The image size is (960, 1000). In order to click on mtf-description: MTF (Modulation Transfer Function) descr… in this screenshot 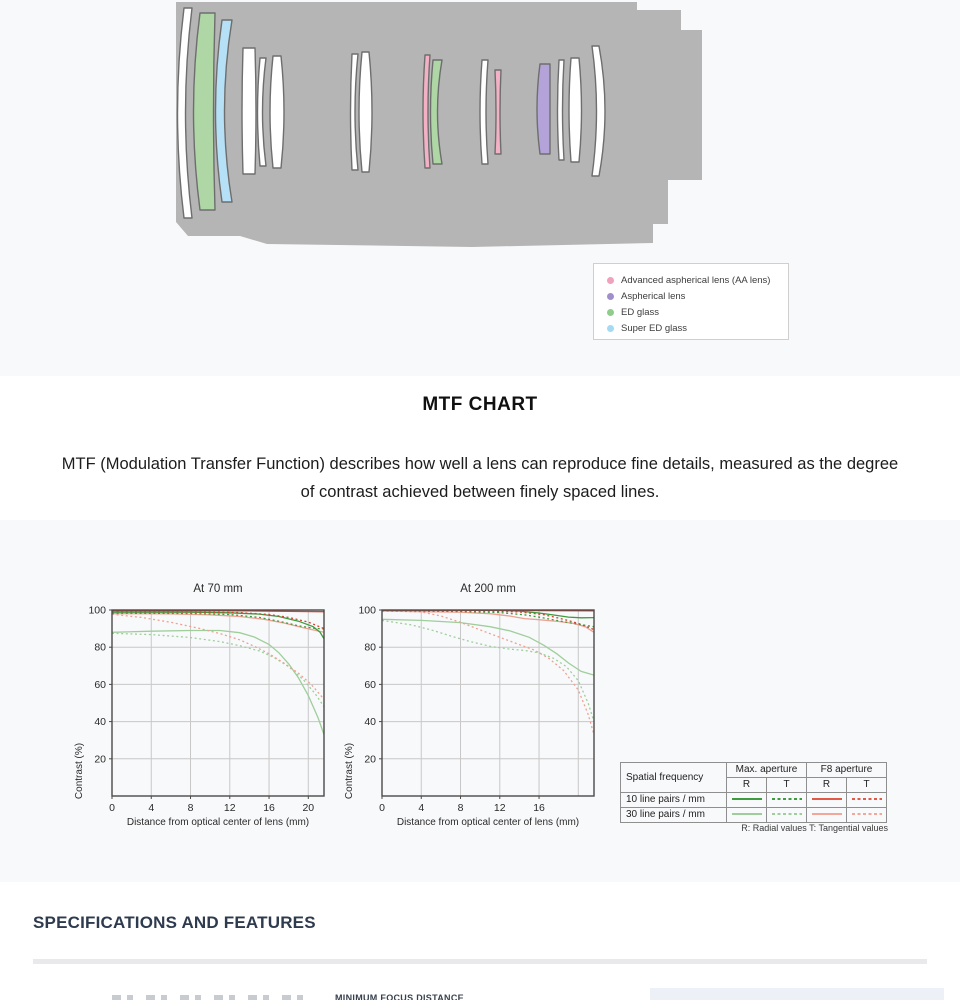, I will do `click(480, 478)`.